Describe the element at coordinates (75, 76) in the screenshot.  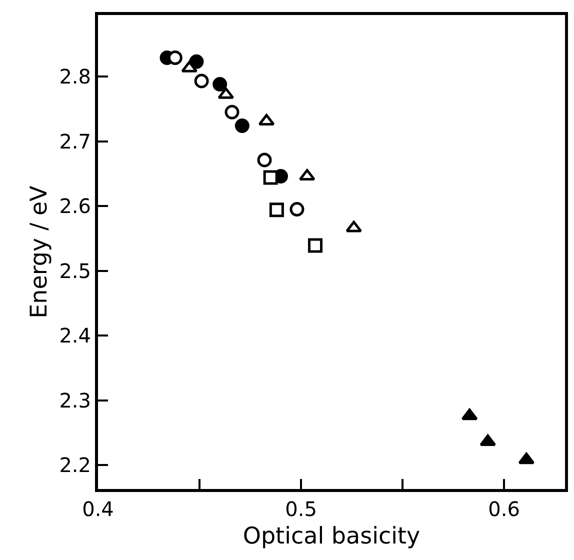
I see `y-tick-label: 2.8` at that location.